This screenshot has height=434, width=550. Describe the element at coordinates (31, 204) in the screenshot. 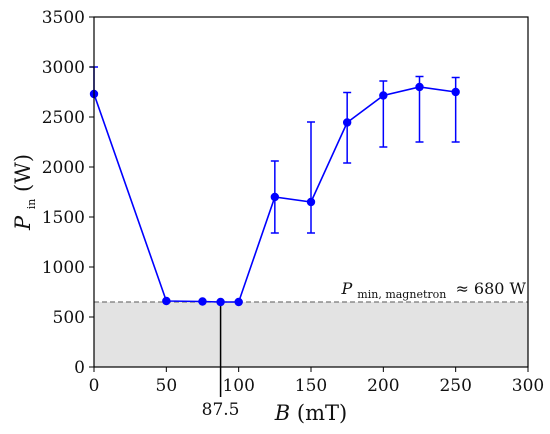

I see `y-axis-title-subscript: in` at that location.